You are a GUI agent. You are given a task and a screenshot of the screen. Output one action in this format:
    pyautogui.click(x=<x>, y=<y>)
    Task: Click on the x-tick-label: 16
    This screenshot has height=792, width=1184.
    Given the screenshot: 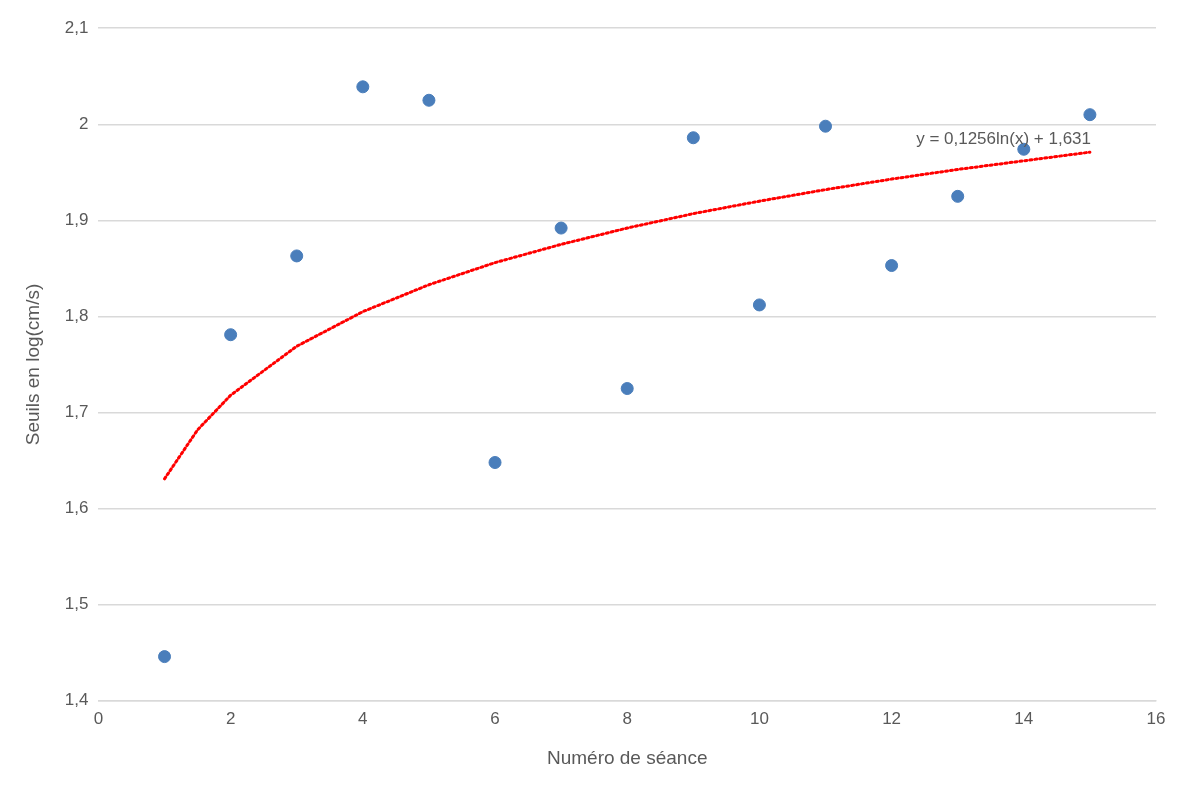 What is the action you would take?
    pyautogui.click(x=1156, y=718)
    